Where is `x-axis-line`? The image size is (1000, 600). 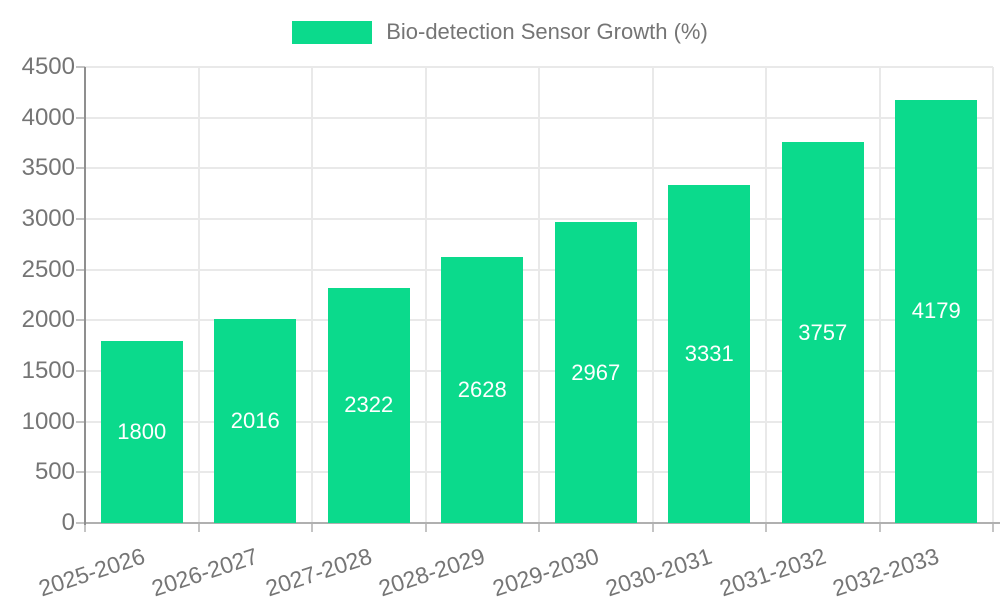 x-axis-line is located at coordinates (542, 523).